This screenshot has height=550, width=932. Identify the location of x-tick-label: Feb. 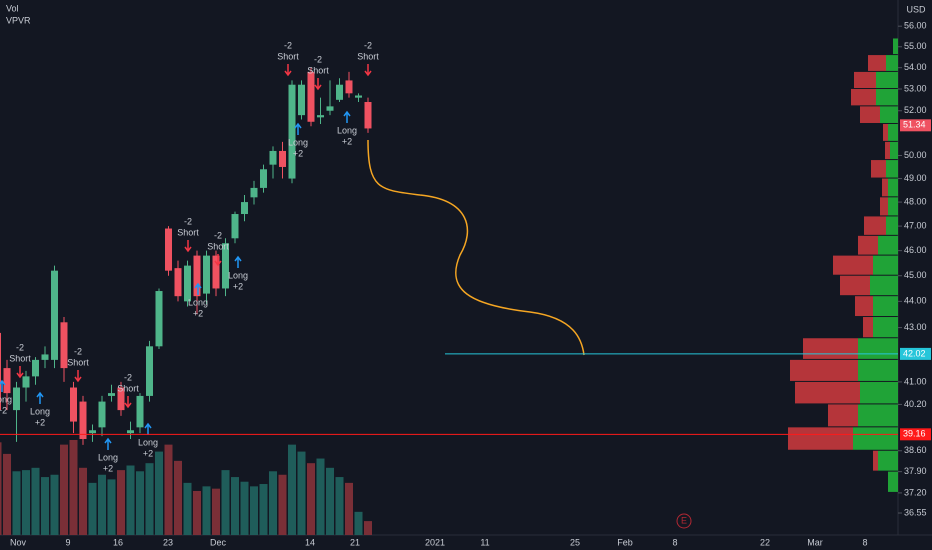
(625, 542).